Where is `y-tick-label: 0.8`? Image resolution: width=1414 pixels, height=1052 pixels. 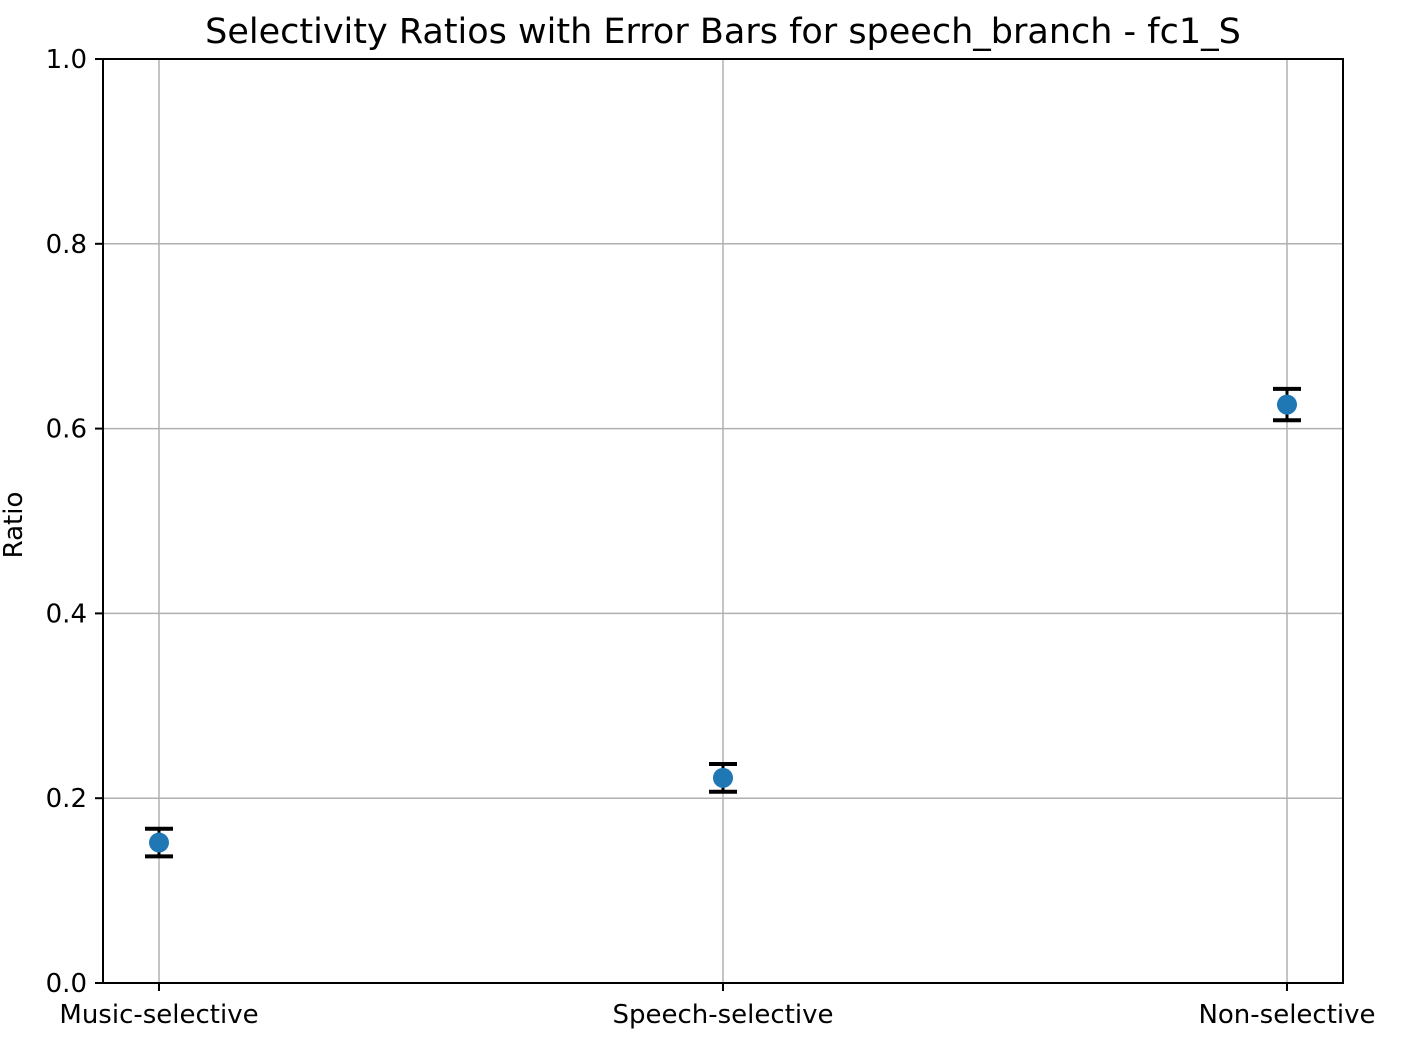 y-tick-label: 0.8 is located at coordinates (66, 245).